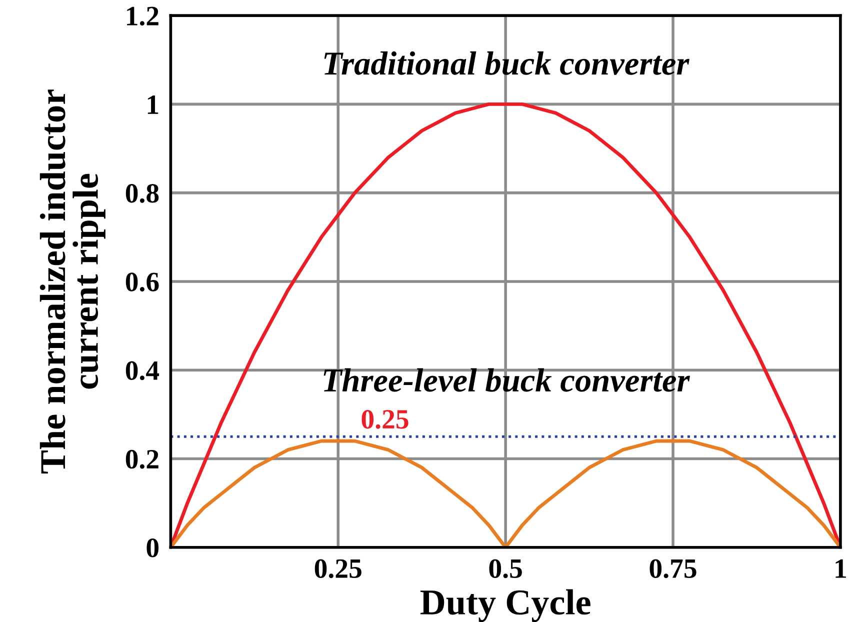 The image size is (862, 622). I want to click on y-tick-label: 1.2, so click(142, 16).